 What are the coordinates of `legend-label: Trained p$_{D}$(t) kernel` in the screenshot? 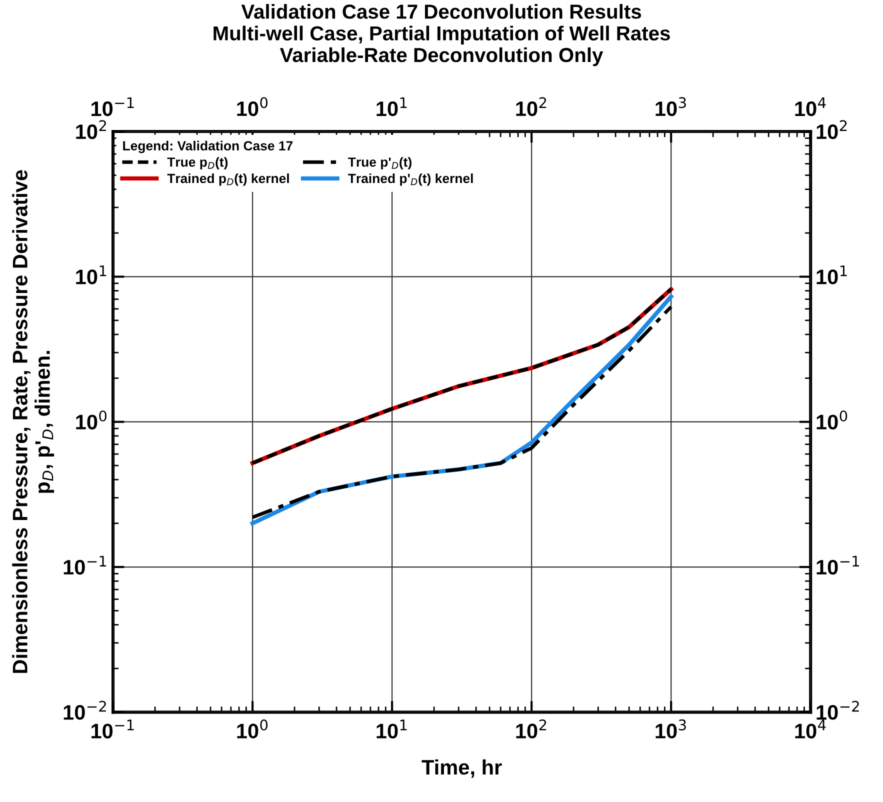 It's located at (228, 179).